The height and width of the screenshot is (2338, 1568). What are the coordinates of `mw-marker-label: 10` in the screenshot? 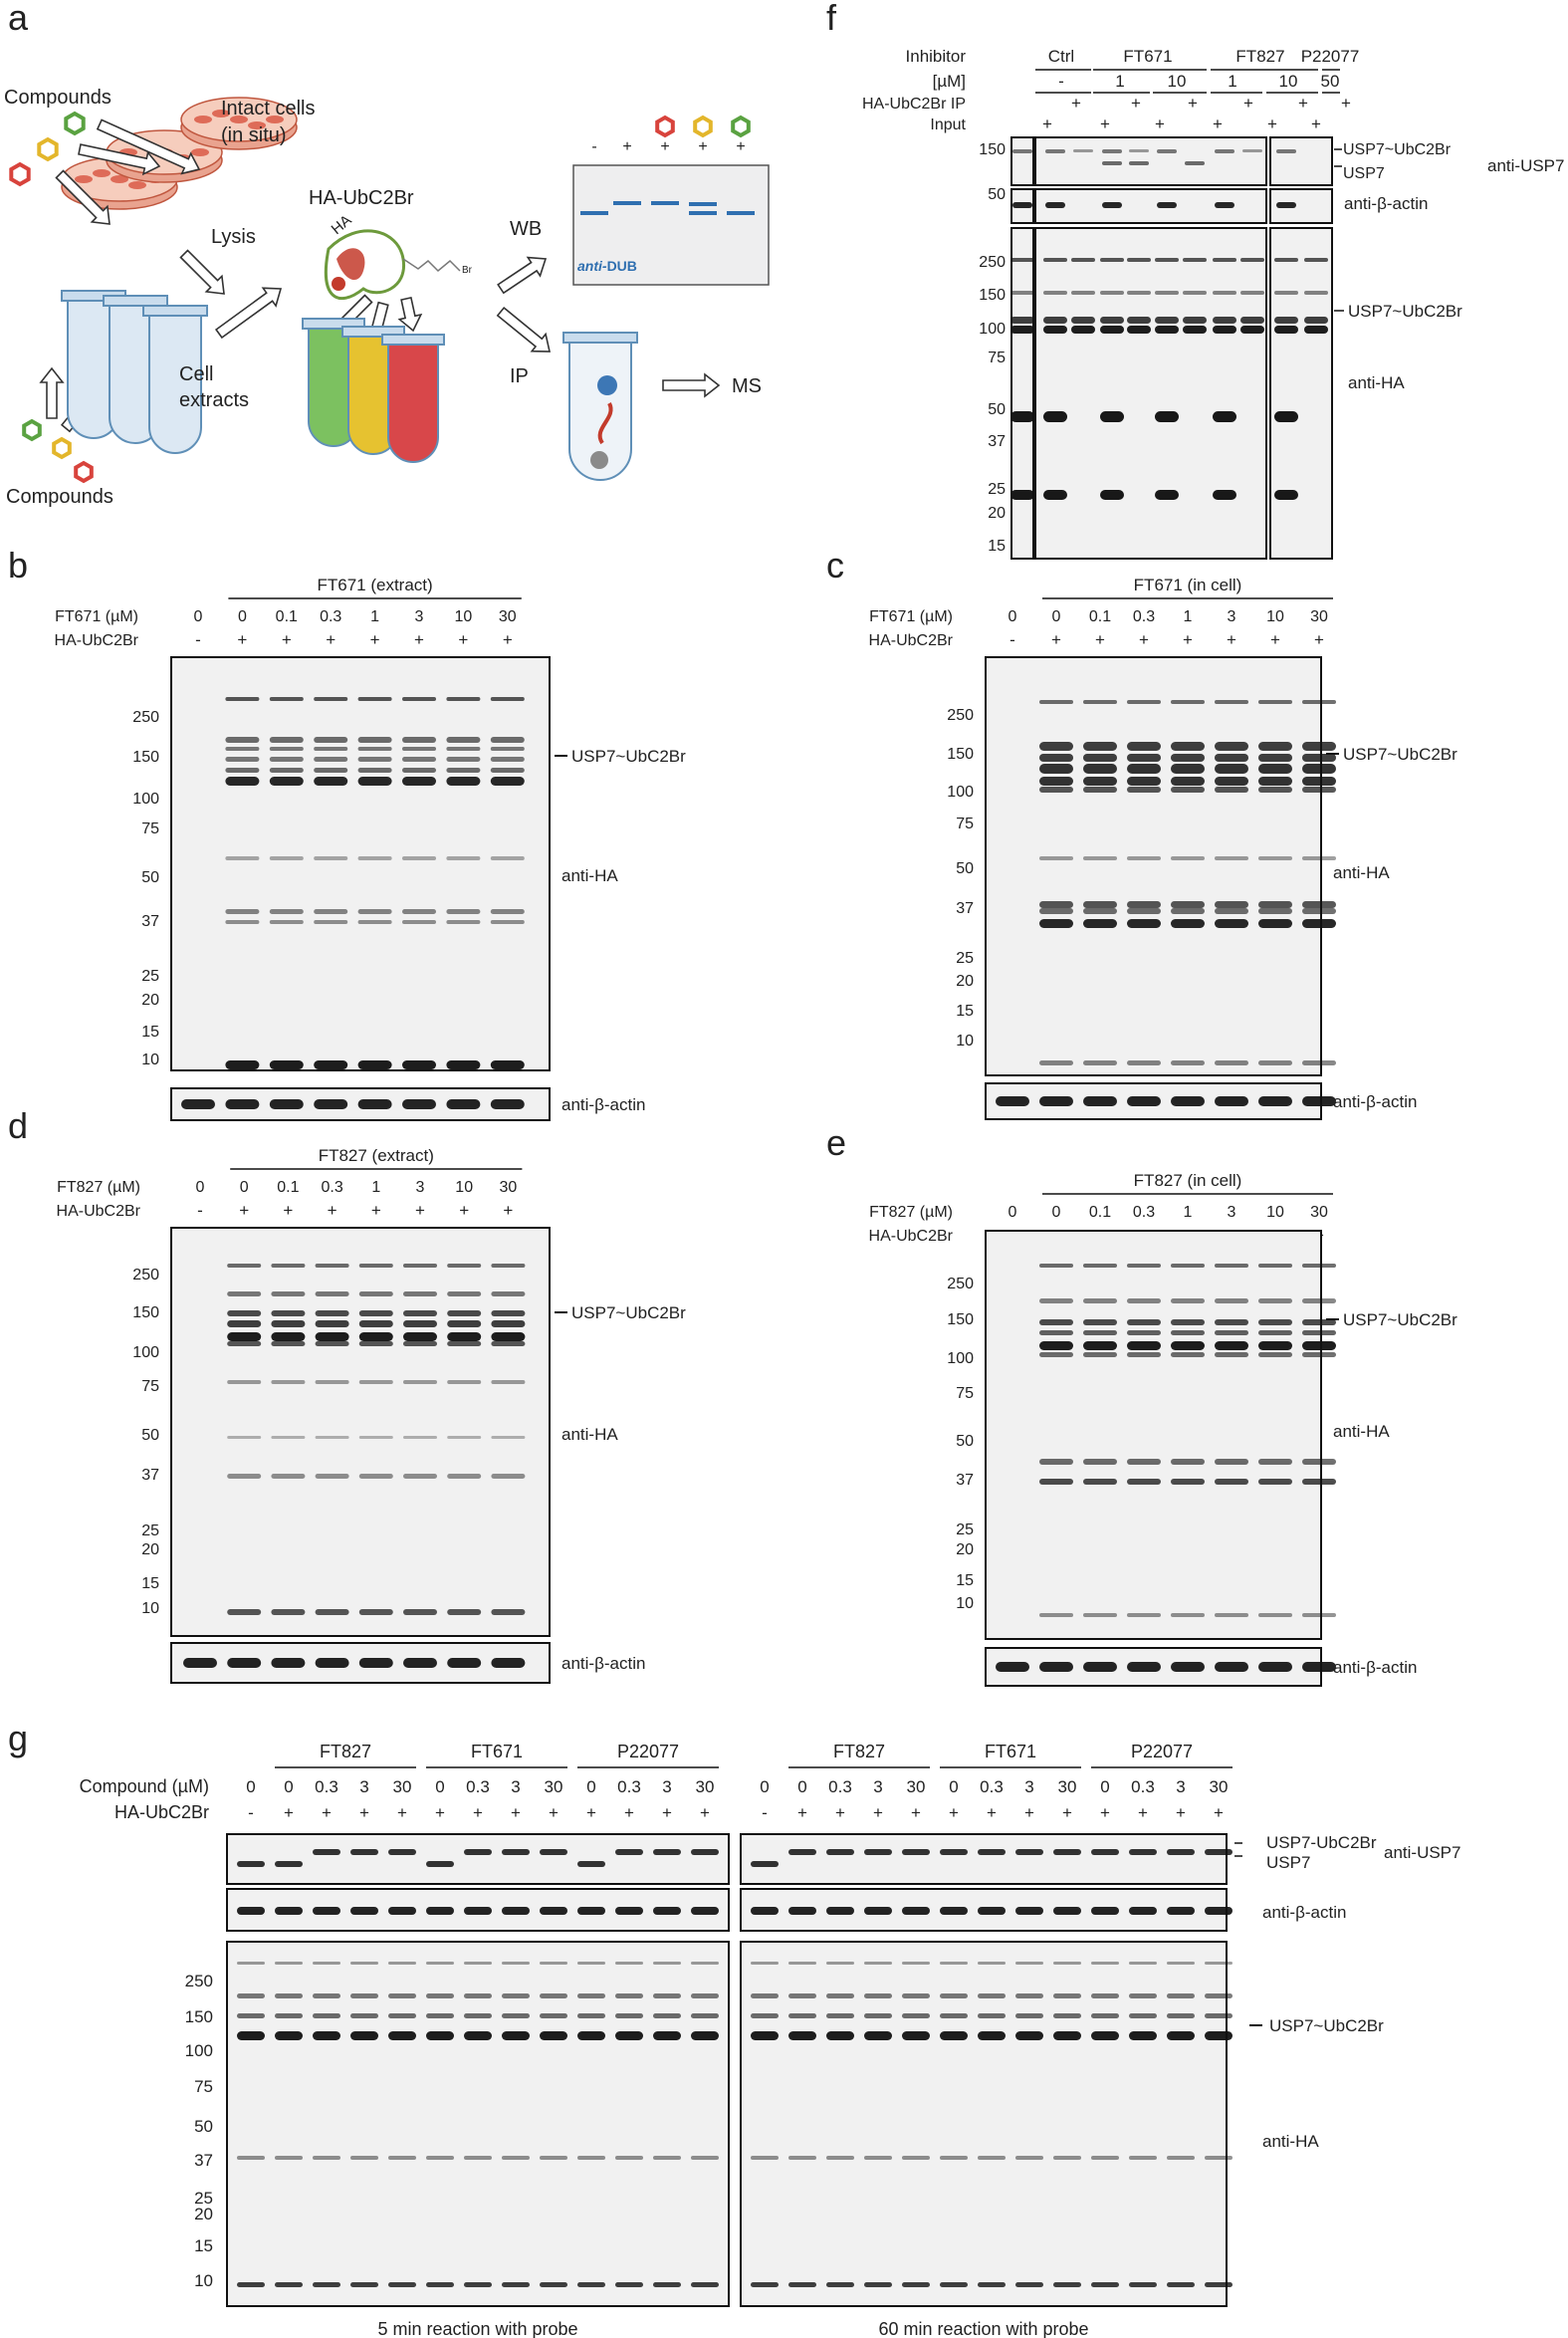 It's located at (965, 1603).